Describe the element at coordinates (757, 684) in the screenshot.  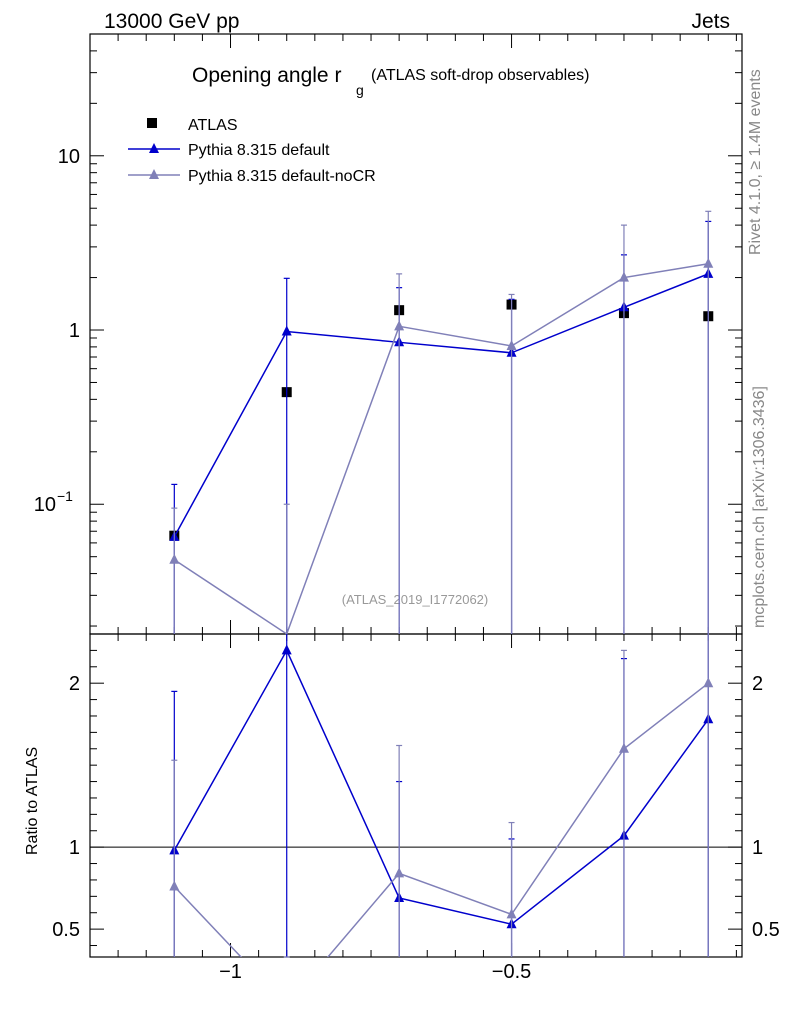
I see `ratio-y-tick-label-right: 2` at that location.